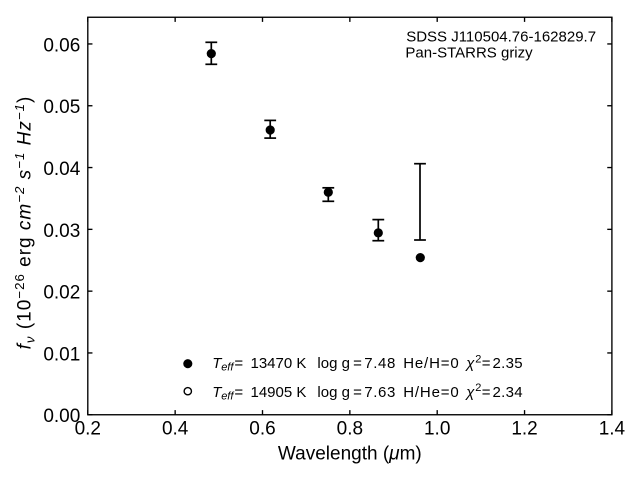 This screenshot has height=480, width=640. I want to click on svg-text: 0.00, so click(61, 416).